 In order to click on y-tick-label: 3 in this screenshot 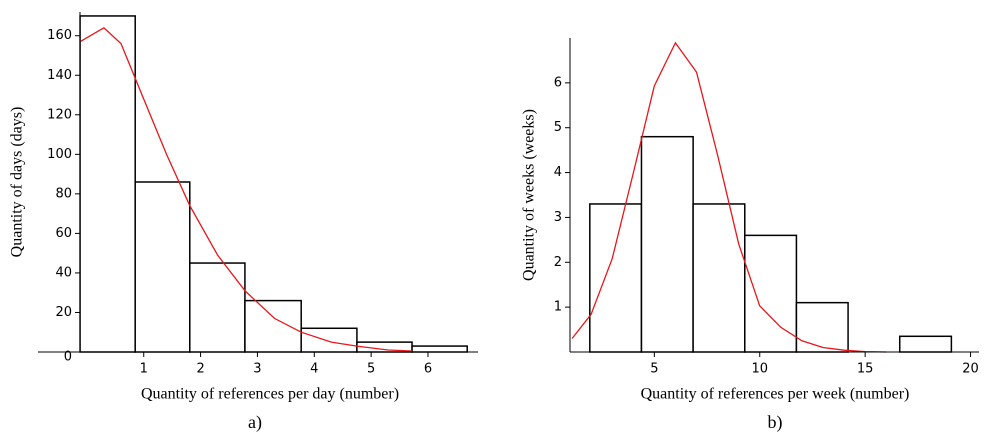, I will do `click(558, 217)`.